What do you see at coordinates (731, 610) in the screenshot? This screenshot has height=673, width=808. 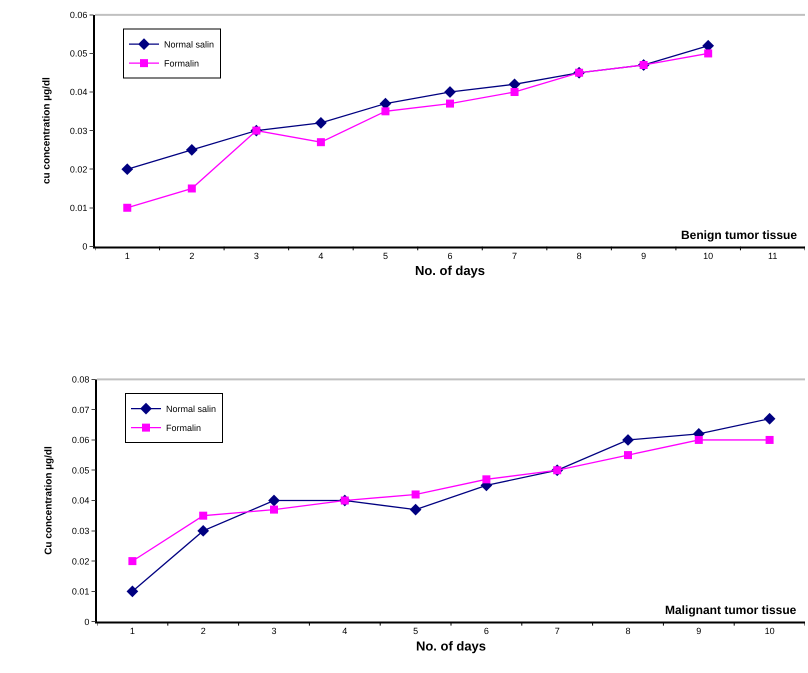 I see `annotation: Malignant tumor tissue` at bounding box center [731, 610].